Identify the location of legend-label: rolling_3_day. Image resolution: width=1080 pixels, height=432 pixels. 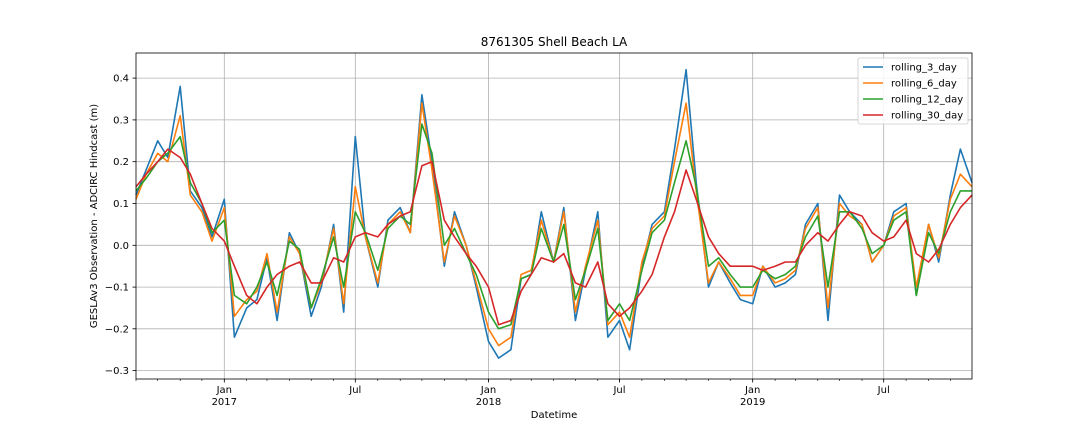
(924, 68).